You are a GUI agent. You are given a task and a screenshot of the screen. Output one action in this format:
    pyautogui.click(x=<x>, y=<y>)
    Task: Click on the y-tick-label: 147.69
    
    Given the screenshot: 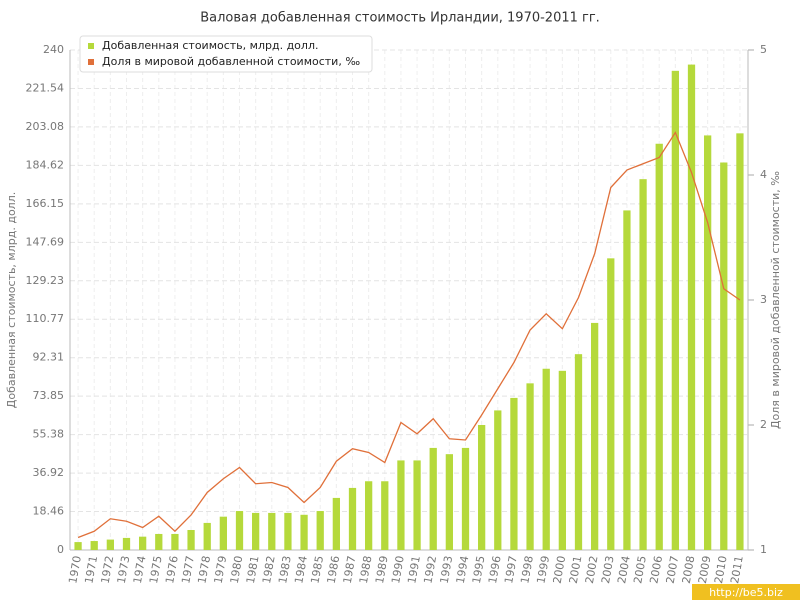 What is the action you would take?
    pyautogui.click(x=45, y=241)
    